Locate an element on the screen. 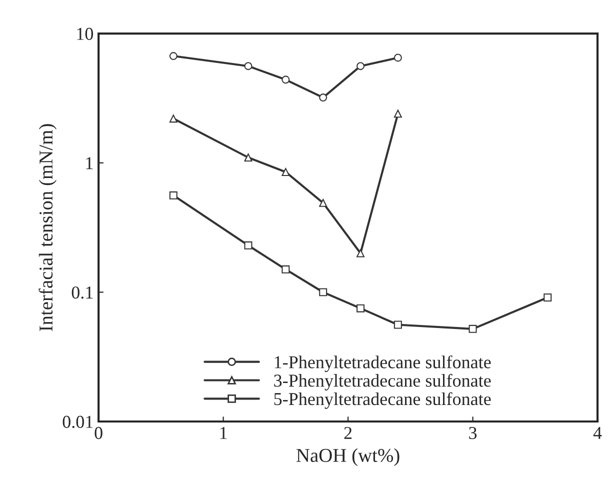 This screenshot has width=616, height=479. legend-label: 3-Phenyltetradecane sulfonate is located at coordinates (382, 382).